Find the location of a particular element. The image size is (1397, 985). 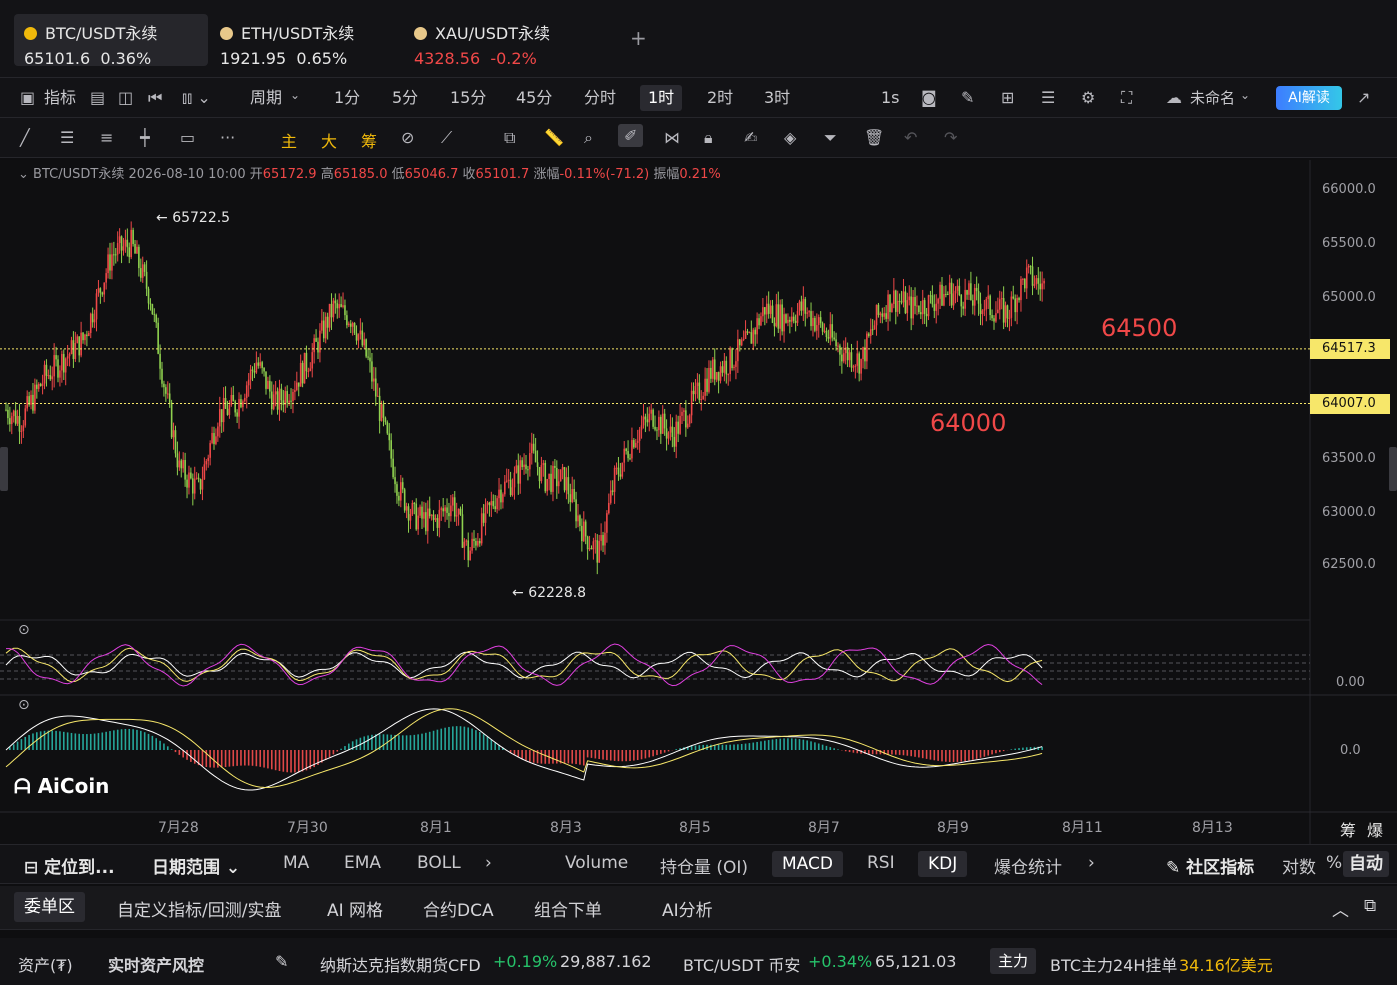

template-icon: ▤ is located at coordinates (98, 97).